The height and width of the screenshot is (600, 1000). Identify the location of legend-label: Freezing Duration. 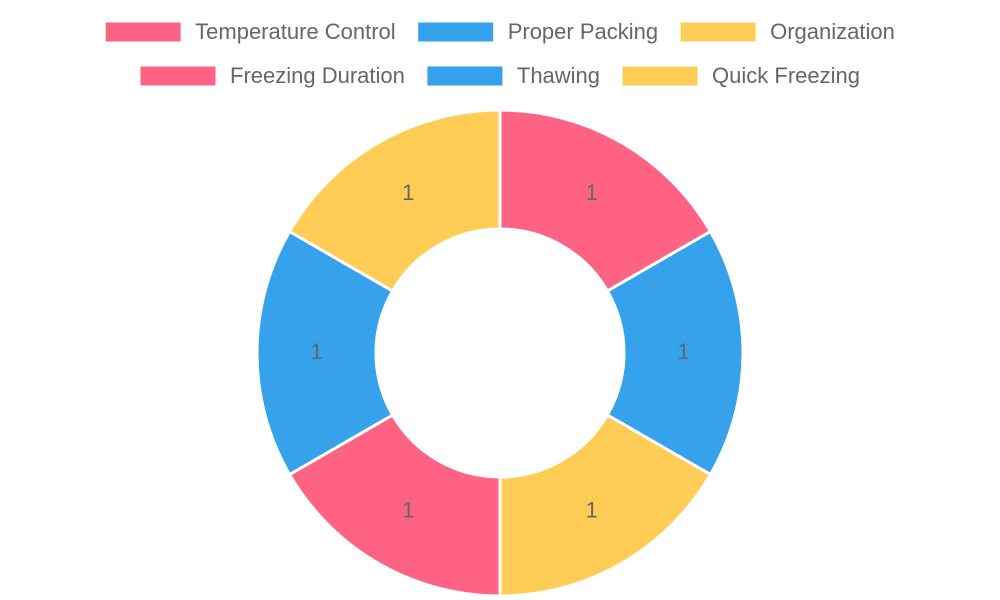
(317, 75).